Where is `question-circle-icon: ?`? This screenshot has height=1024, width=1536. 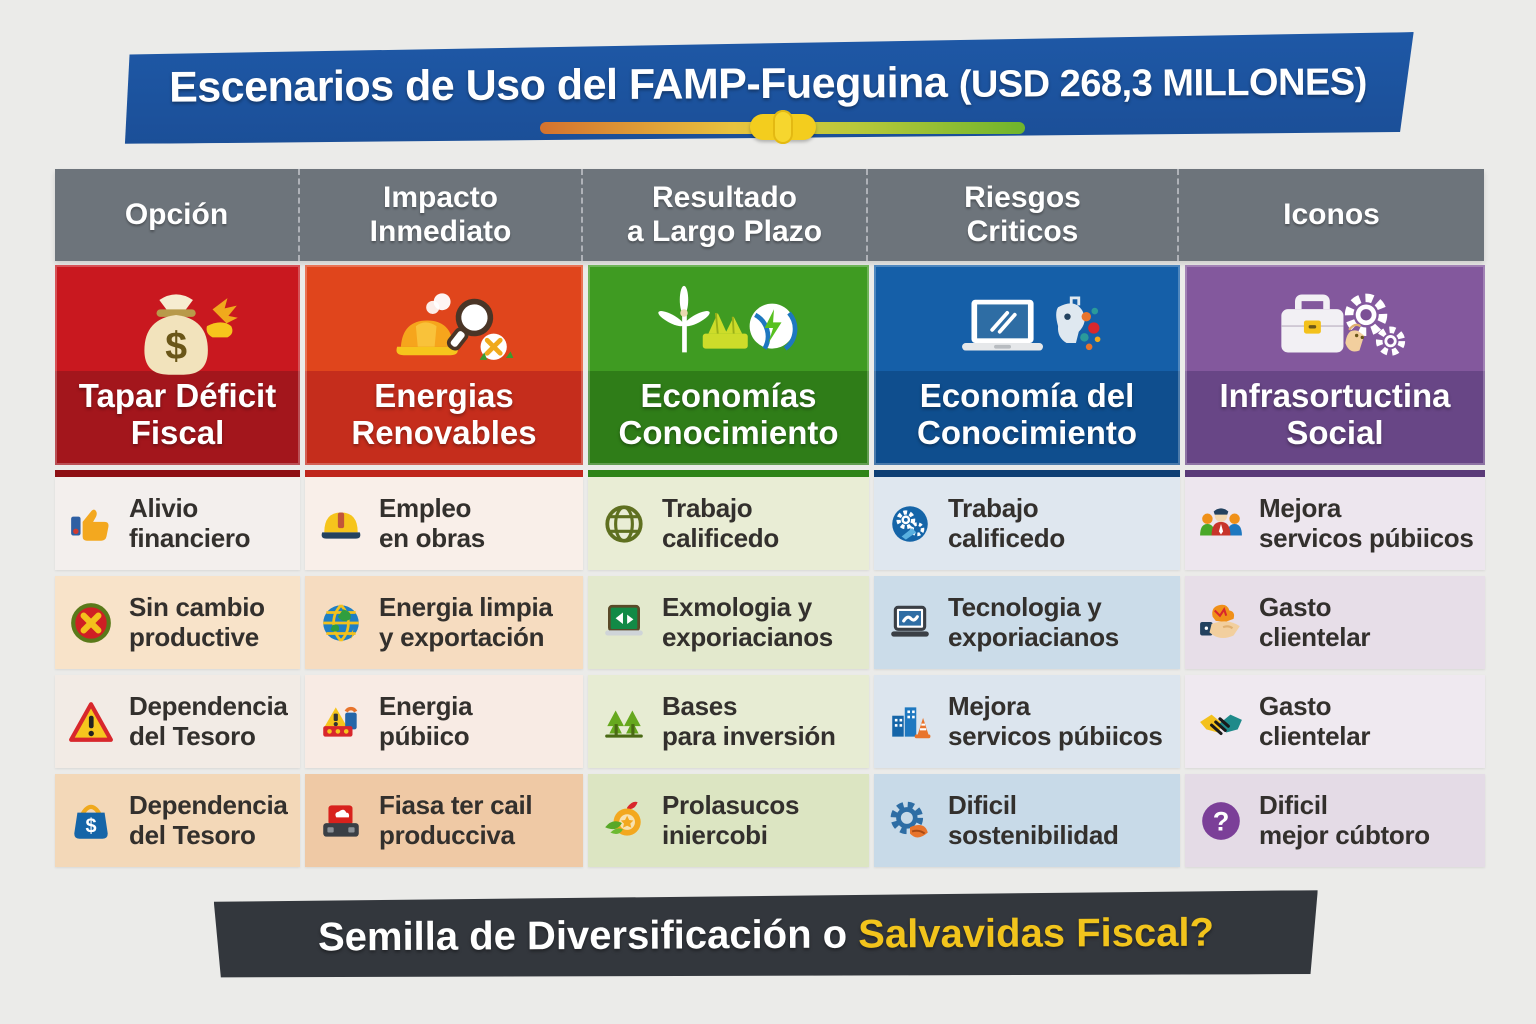 question-circle-icon: ? is located at coordinates (1221, 821).